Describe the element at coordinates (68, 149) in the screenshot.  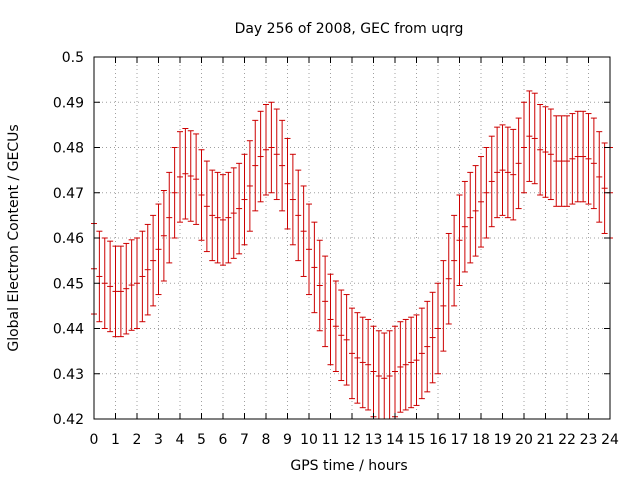
I see `y-tick-label: 0.48` at that location.